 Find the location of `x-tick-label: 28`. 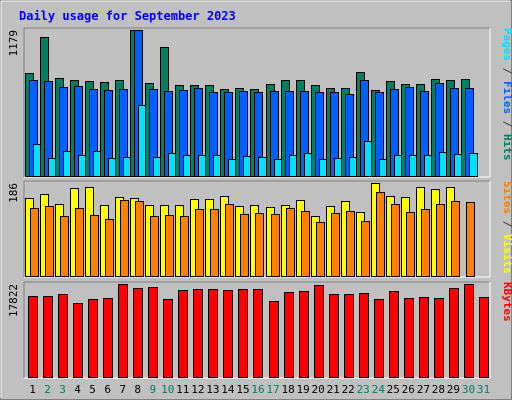

x-tick-label: 28 is located at coordinates (438, 389).